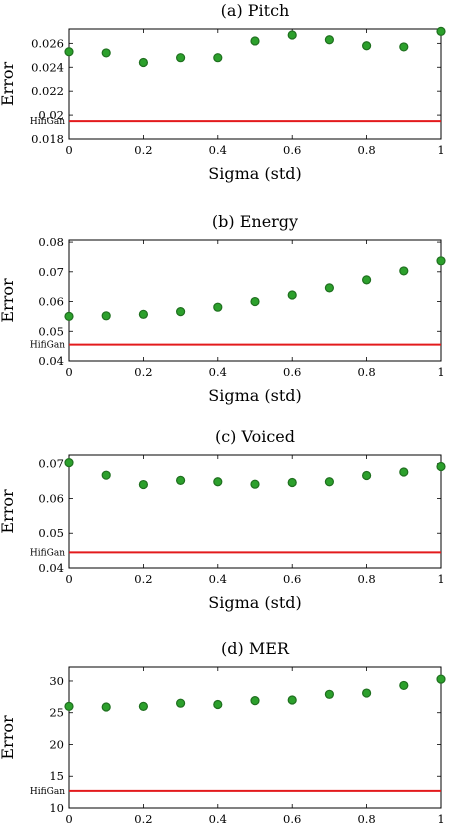 The height and width of the screenshot is (827, 474). What do you see at coordinates (47, 67) in the screenshot?
I see `y-tick-label: 0.024` at bounding box center [47, 67].